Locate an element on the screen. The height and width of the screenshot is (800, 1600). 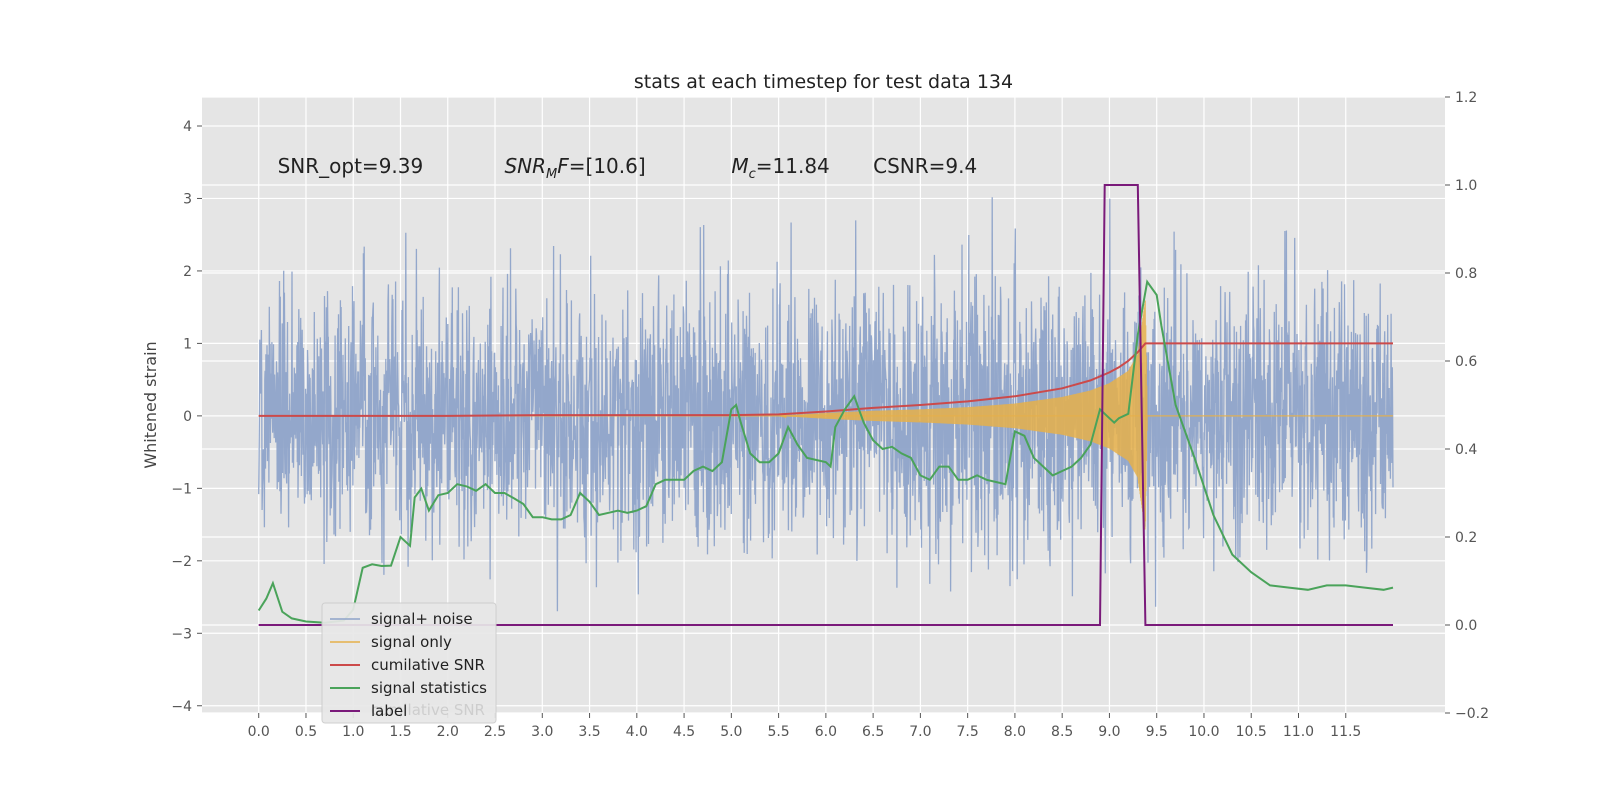
annotation-csnr: CSNR=9.4 is located at coordinates (925, 166).